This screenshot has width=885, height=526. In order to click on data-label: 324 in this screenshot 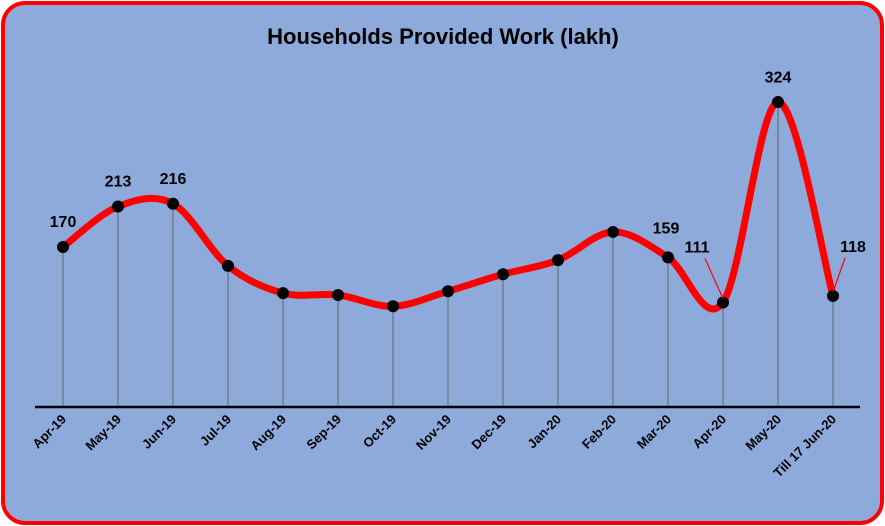, I will do `click(778, 77)`.